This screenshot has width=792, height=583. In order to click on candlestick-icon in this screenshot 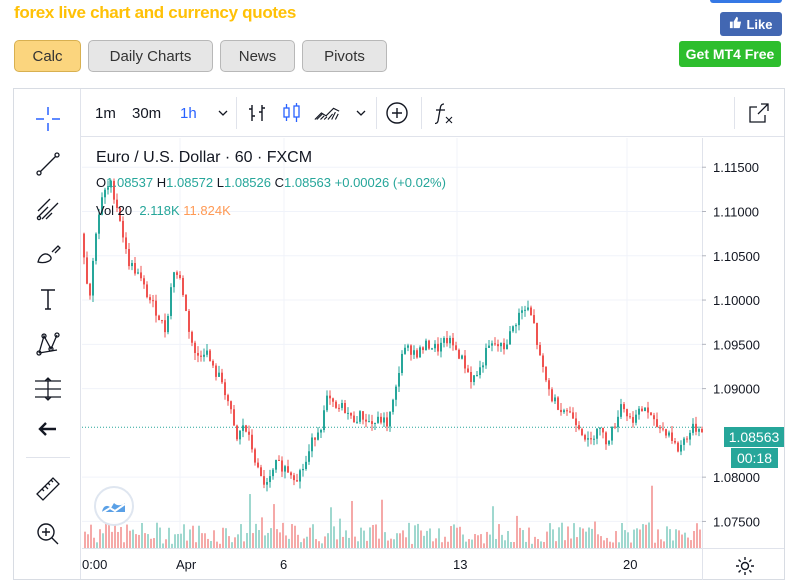, I will do `click(292, 113)`.